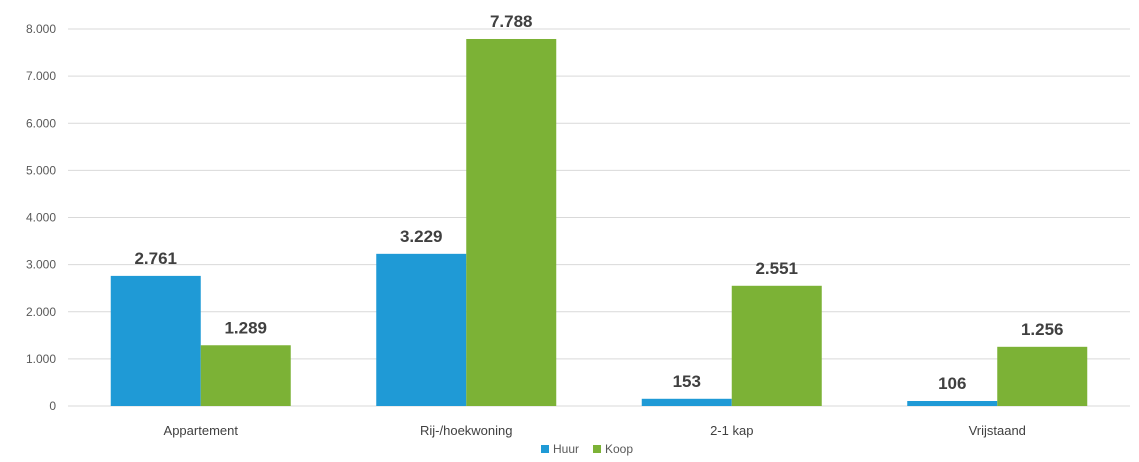 The width and height of the screenshot is (1139, 462). Describe the element at coordinates (687, 381) in the screenshot. I see `data-label: 153` at that location.